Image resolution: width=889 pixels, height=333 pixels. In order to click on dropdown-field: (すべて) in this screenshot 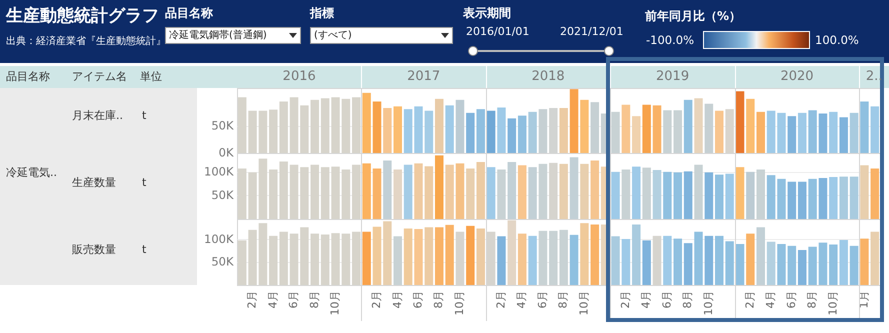, I will do `click(381, 35)`.